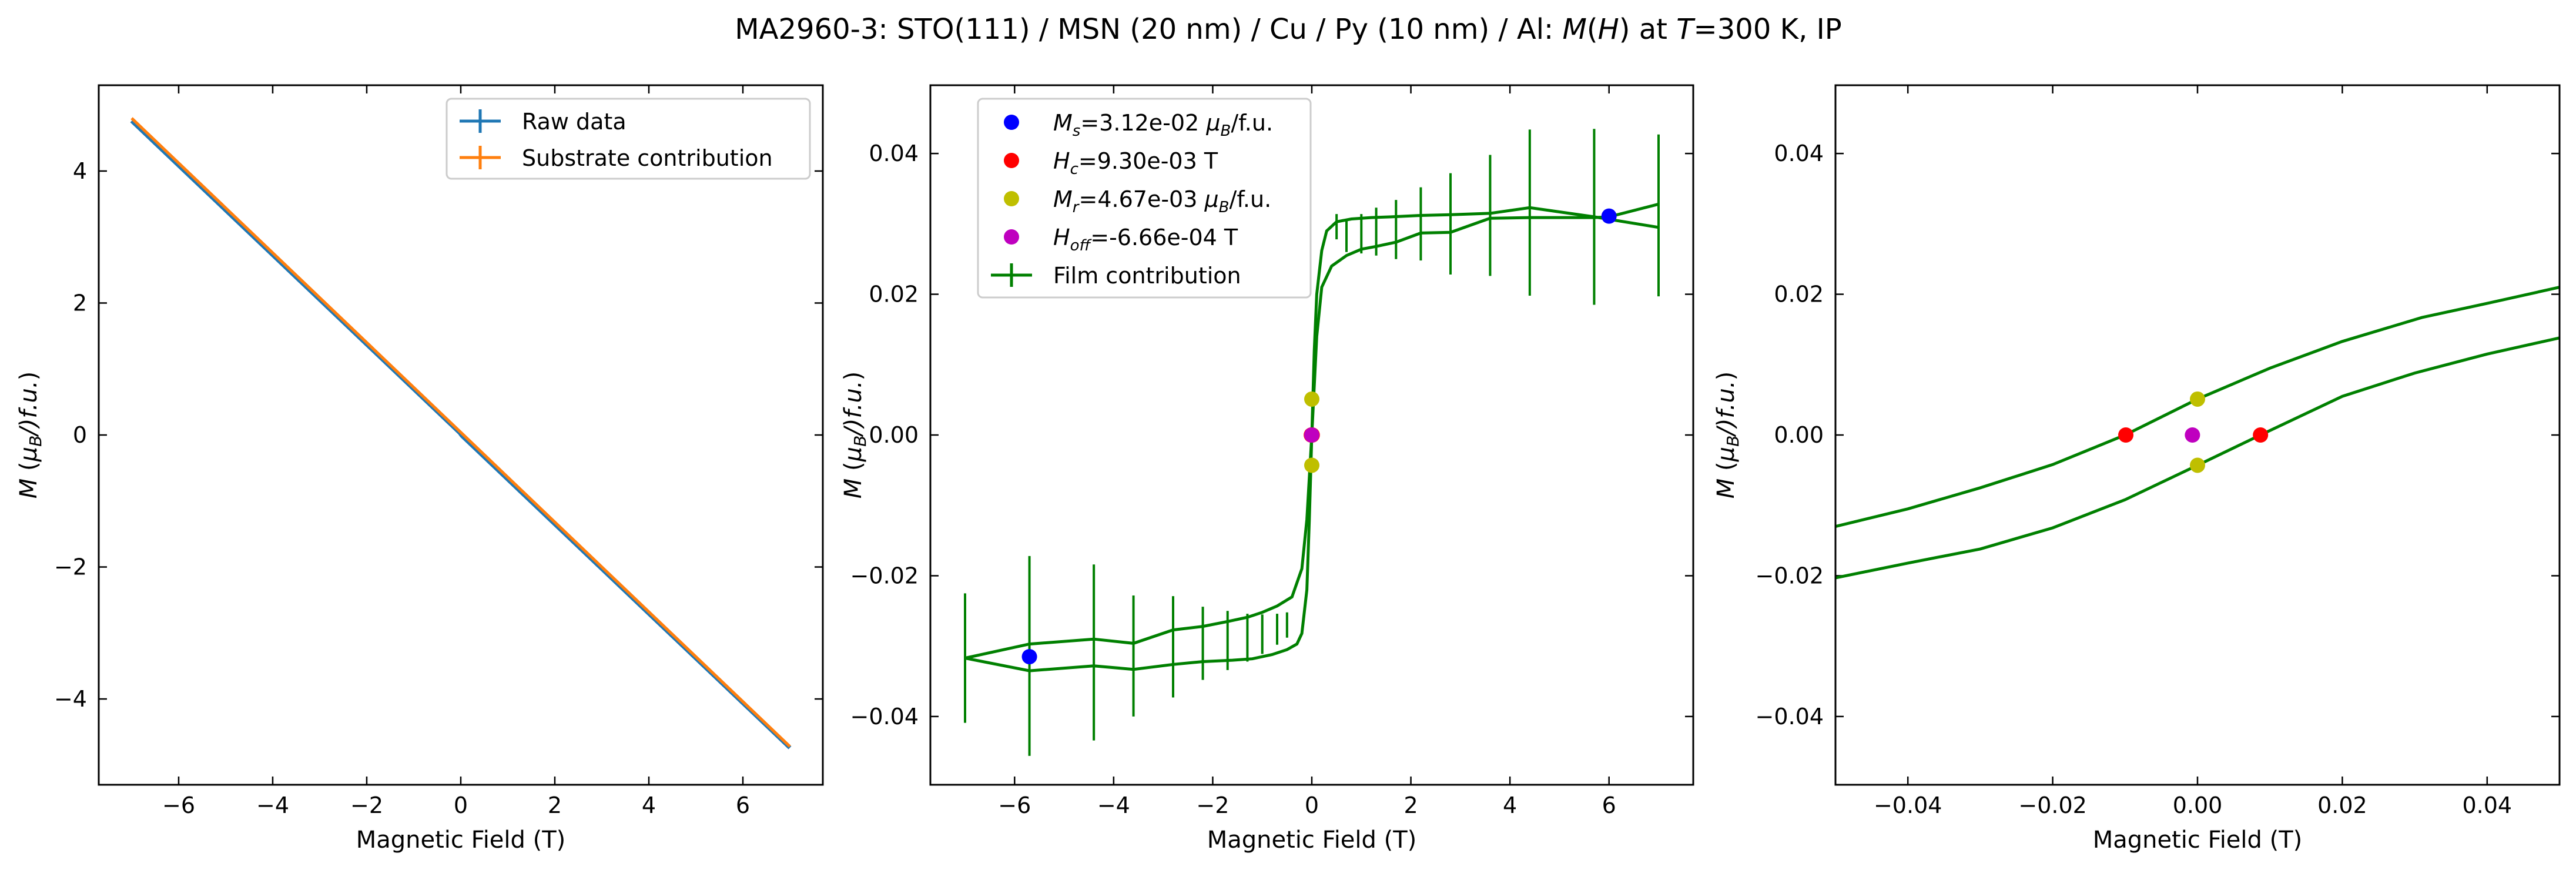 The height and width of the screenshot is (870, 2576). What do you see at coordinates (80, 435) in the screenshot?
I see `y-tick-label: 0` at bounding box center [80, 435].